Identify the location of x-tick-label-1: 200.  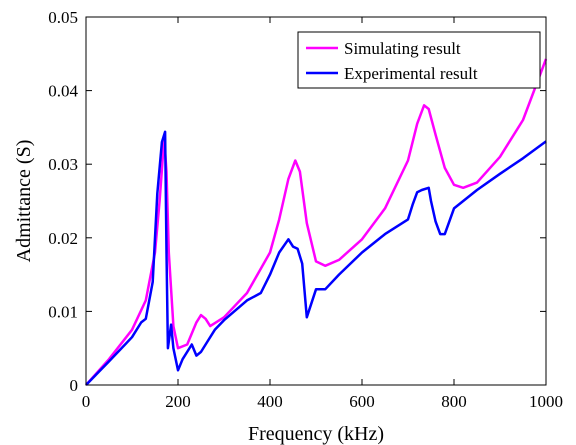
(178, 401).